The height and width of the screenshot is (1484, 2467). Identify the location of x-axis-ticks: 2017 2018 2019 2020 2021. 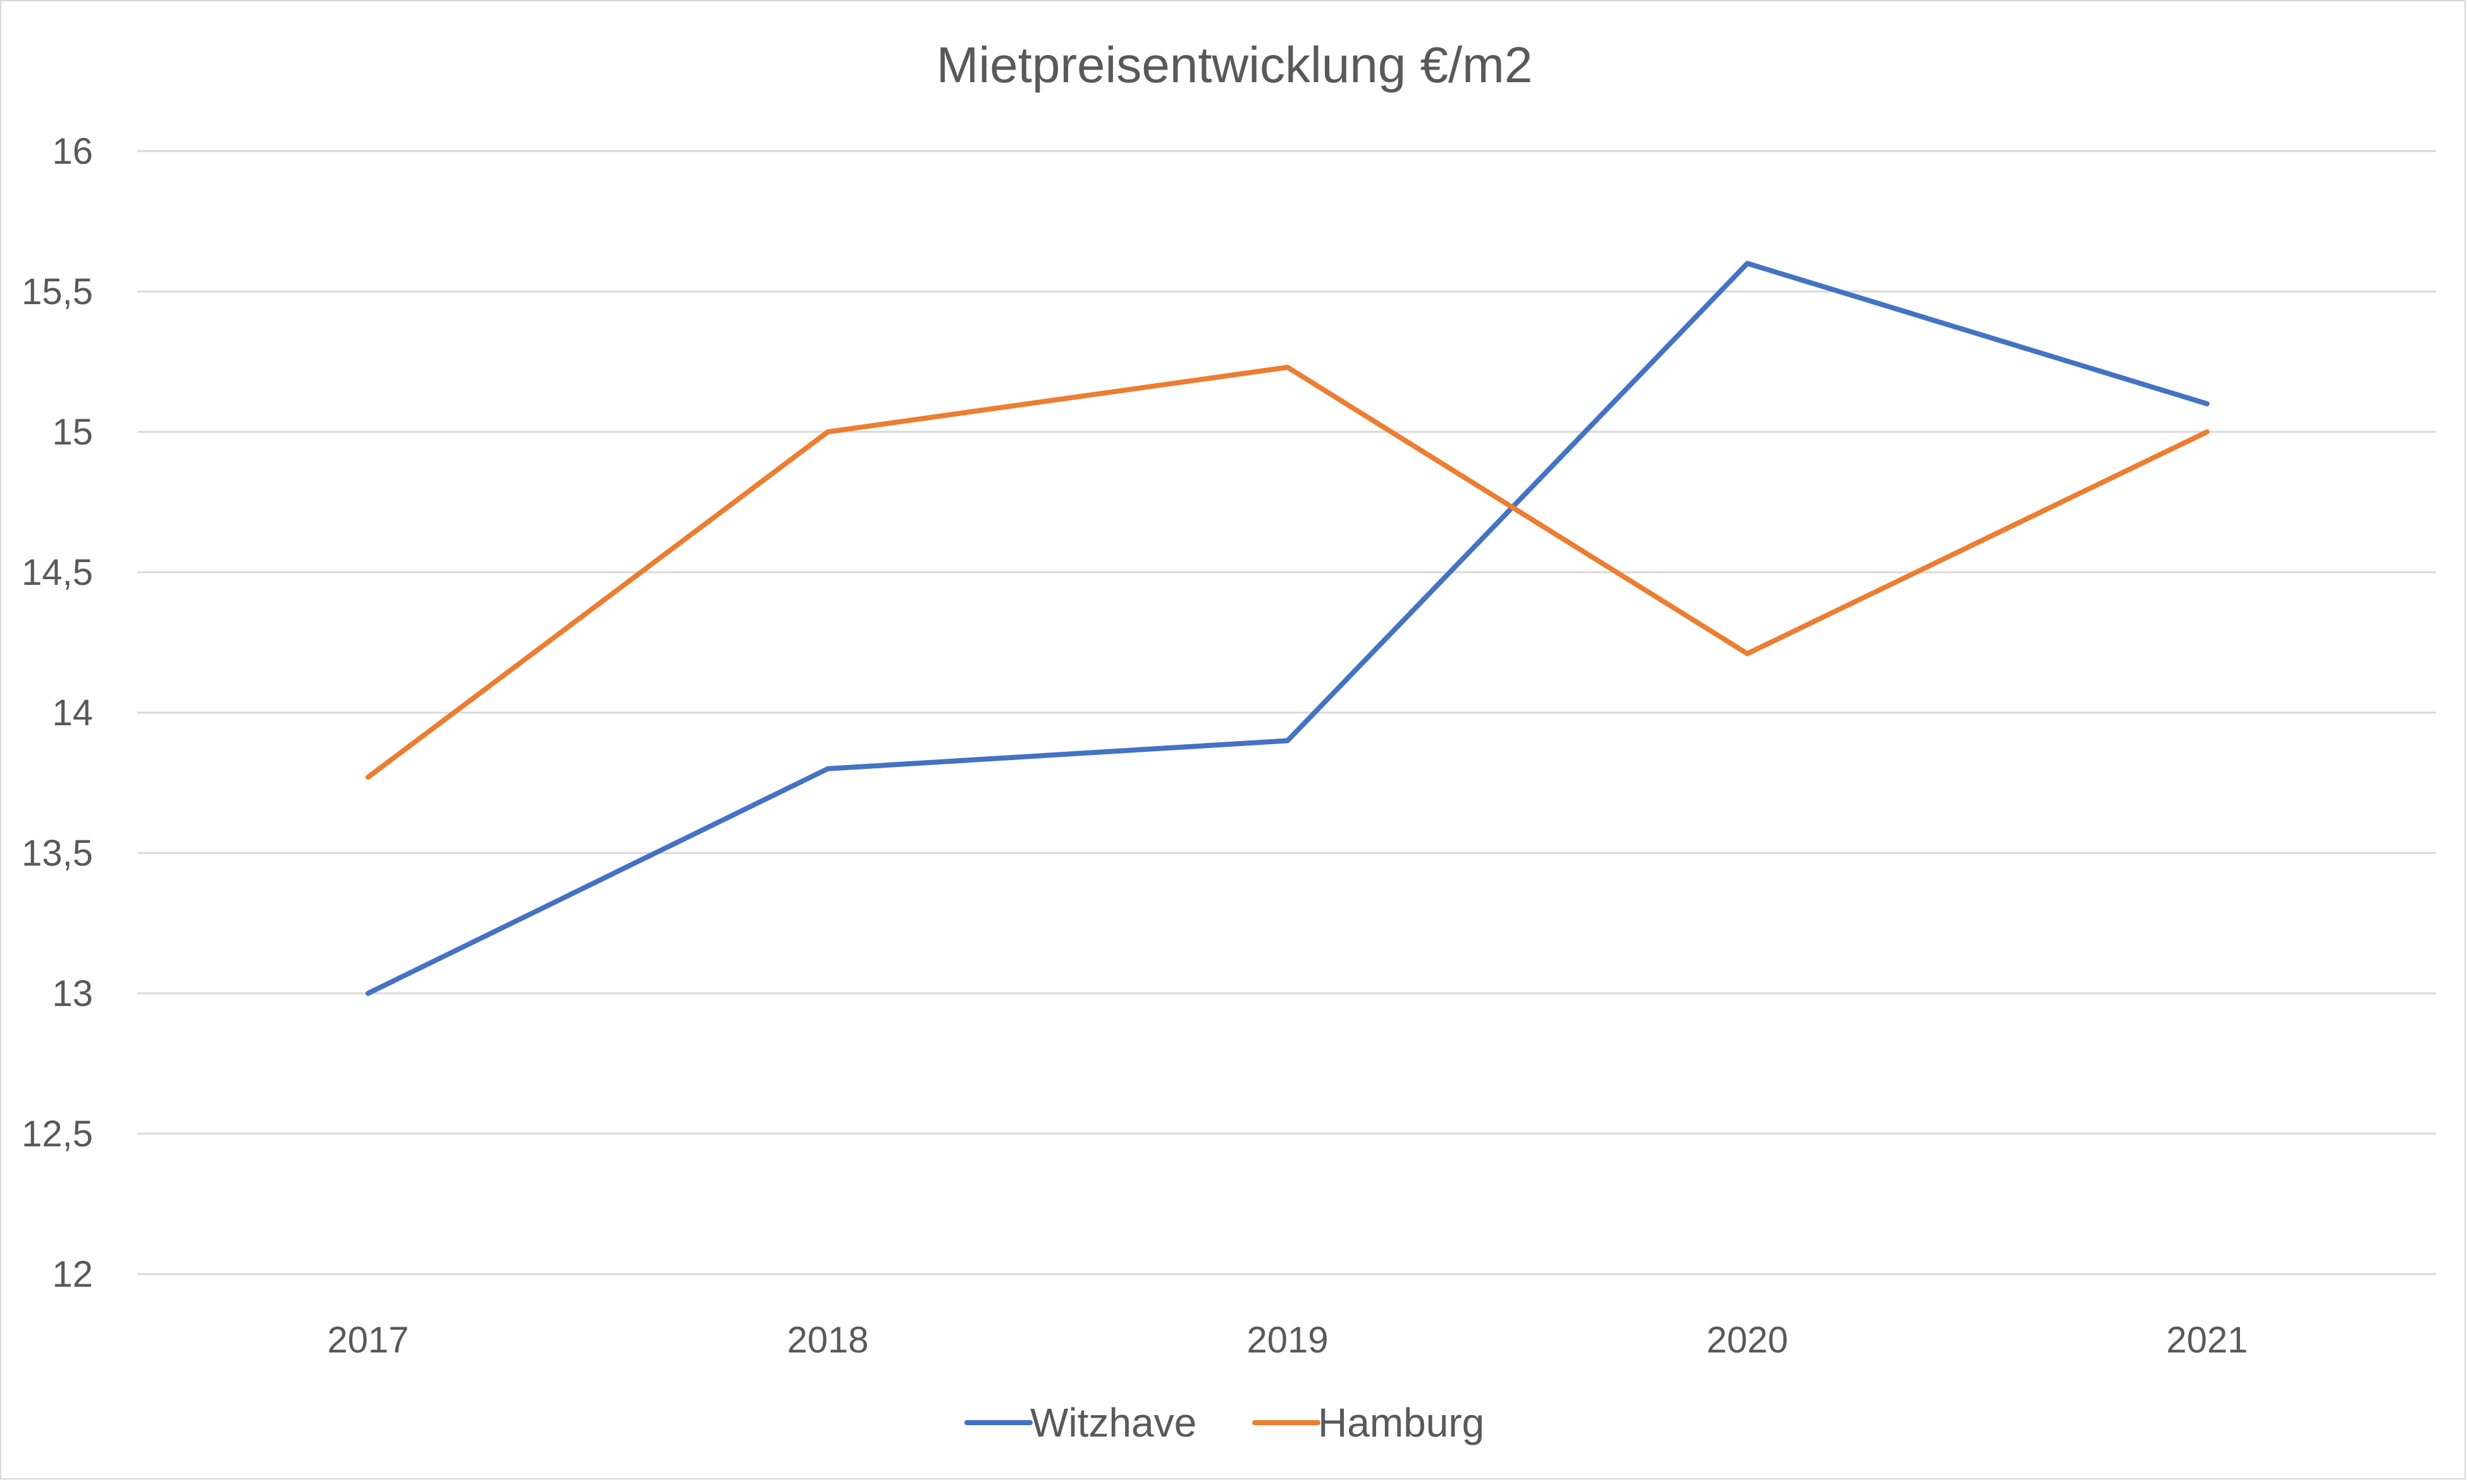
(1287, 1340).